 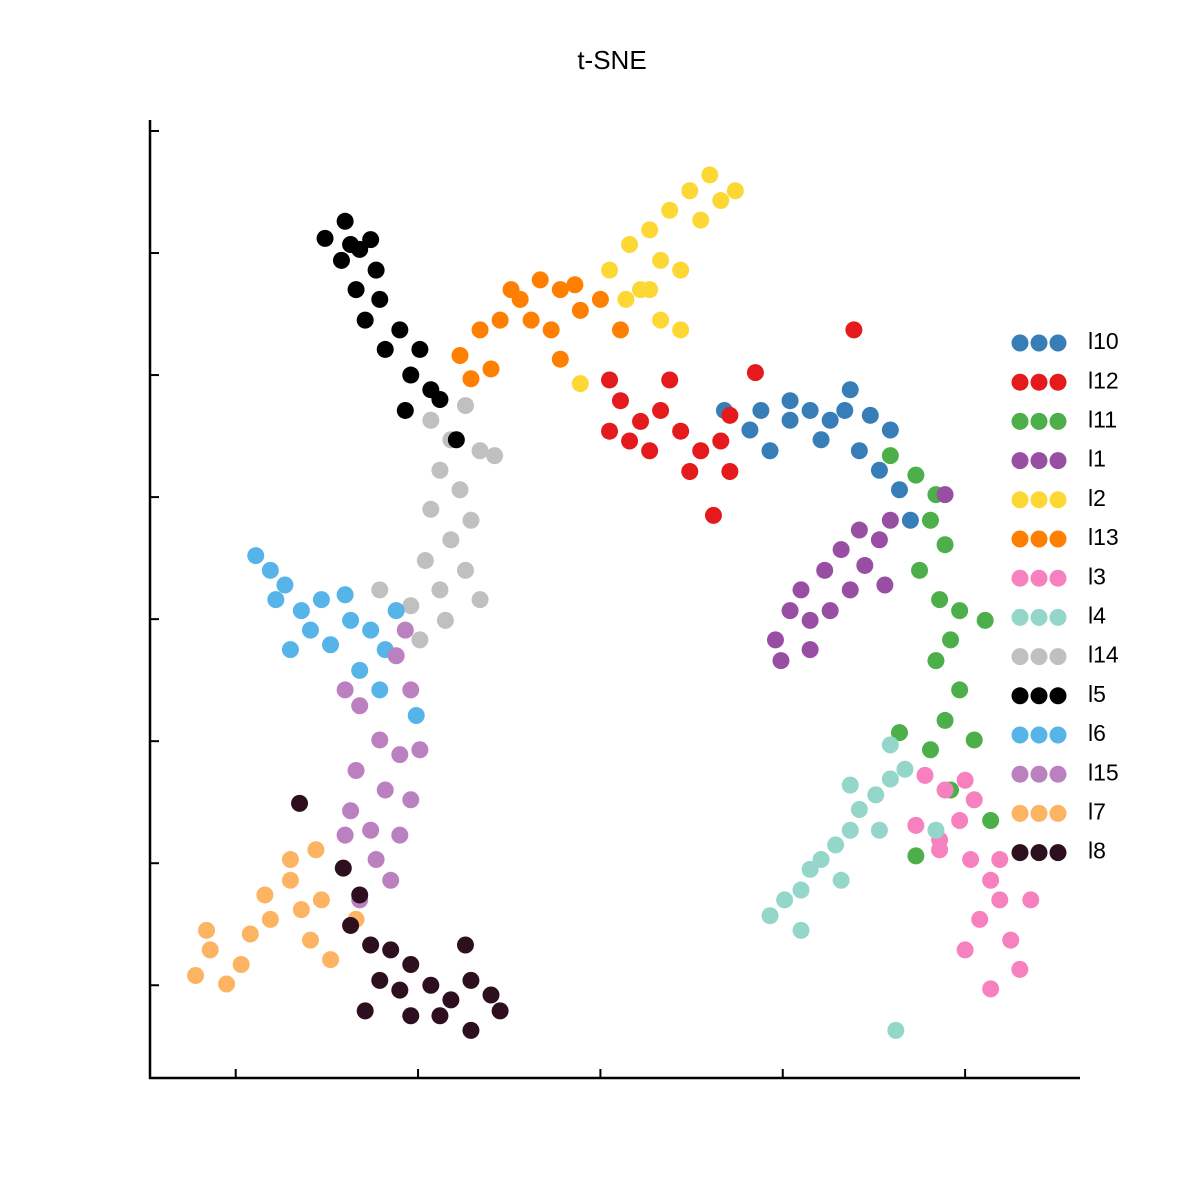 What do you see at coordinates (1103, 772) in the screenshot?
I see `legend-label: l15` at bounding box center [1103, 772].